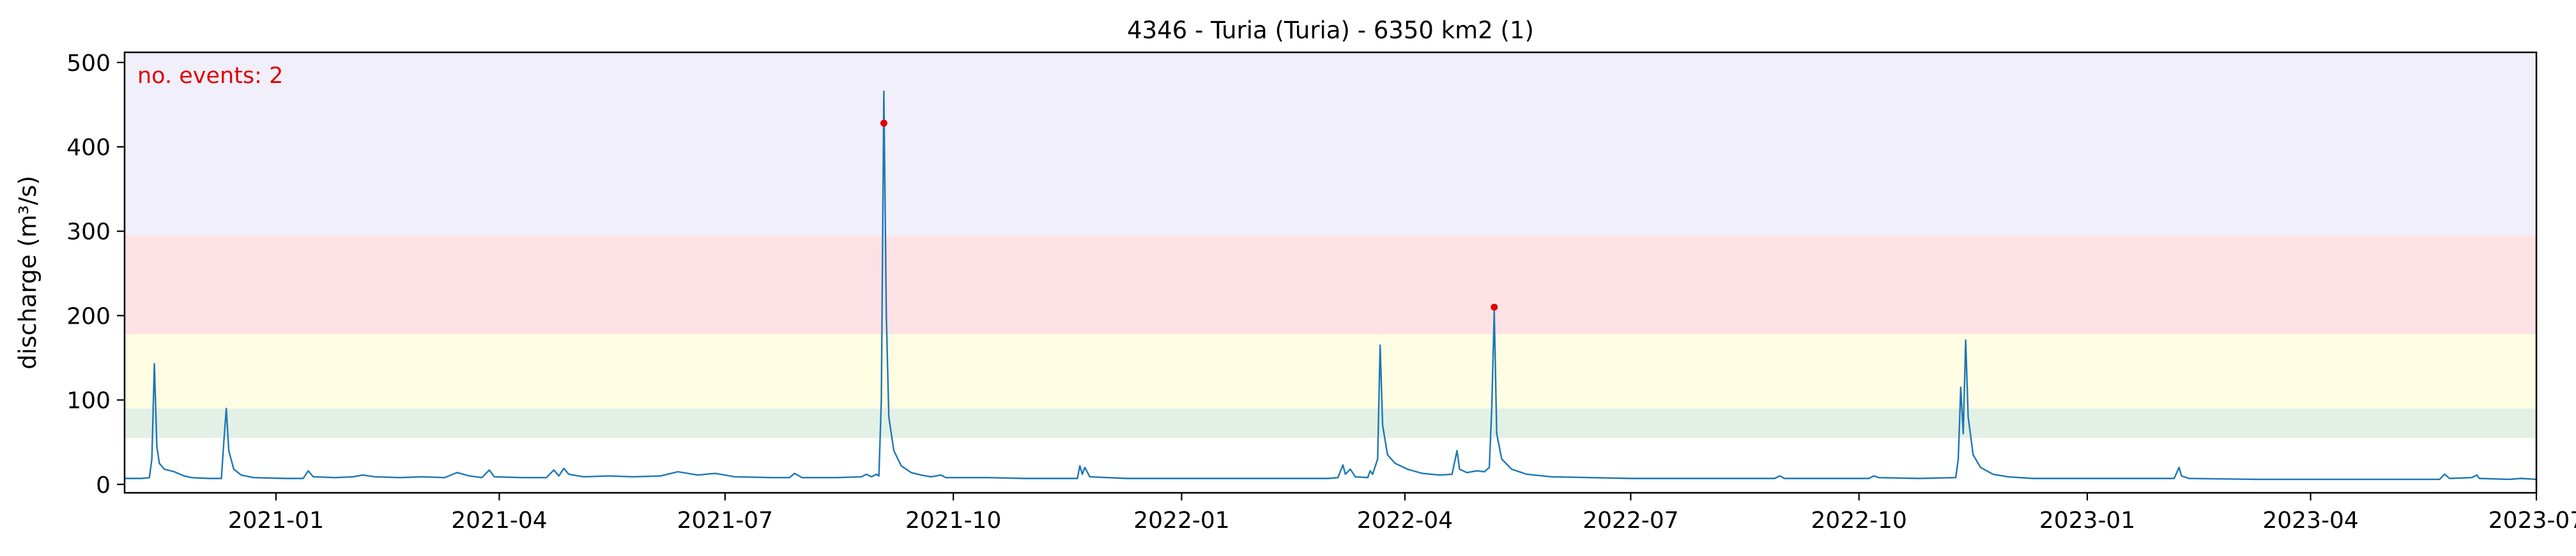  Describe the element at coordinates (953, 520) in the screenshot. I see `x-tick-label: 2021-10` at that location.